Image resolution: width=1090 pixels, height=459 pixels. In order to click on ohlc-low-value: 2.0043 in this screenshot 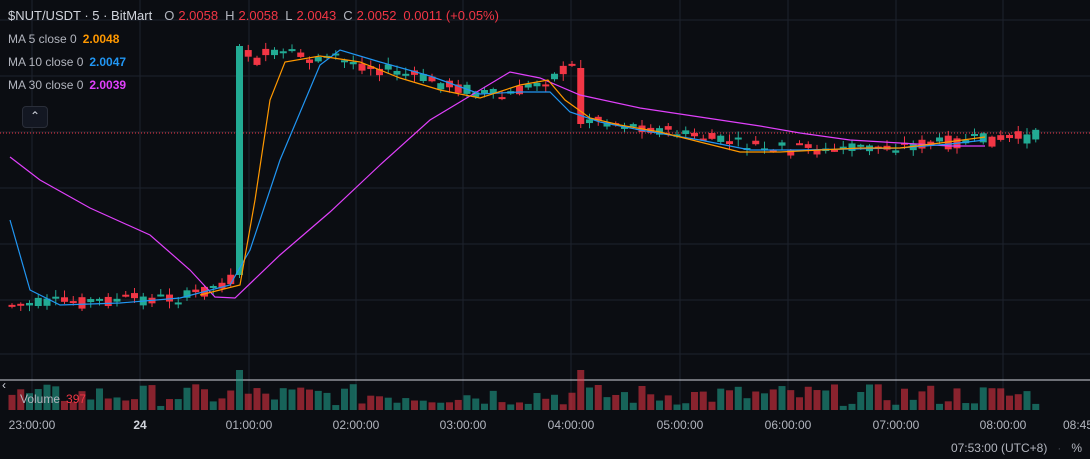, I will do `click(316, 15)`.